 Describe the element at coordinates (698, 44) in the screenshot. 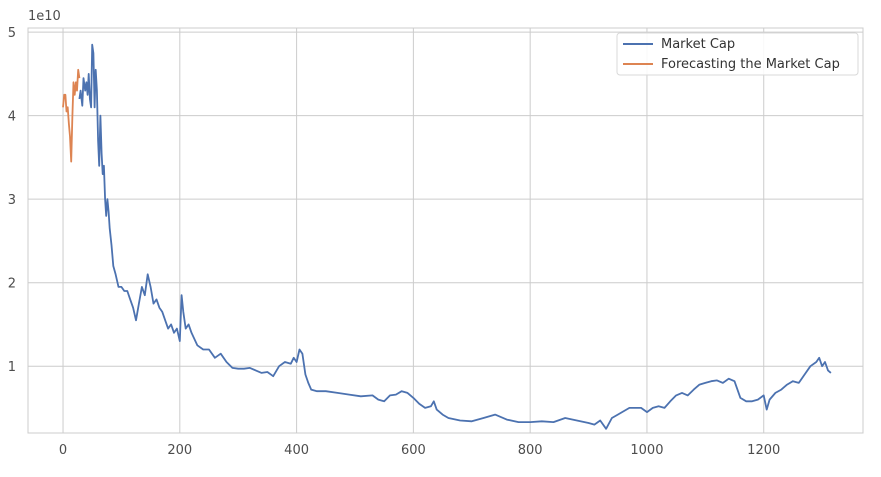

I see `legend-label-market-cap: Market Cap` at that location.